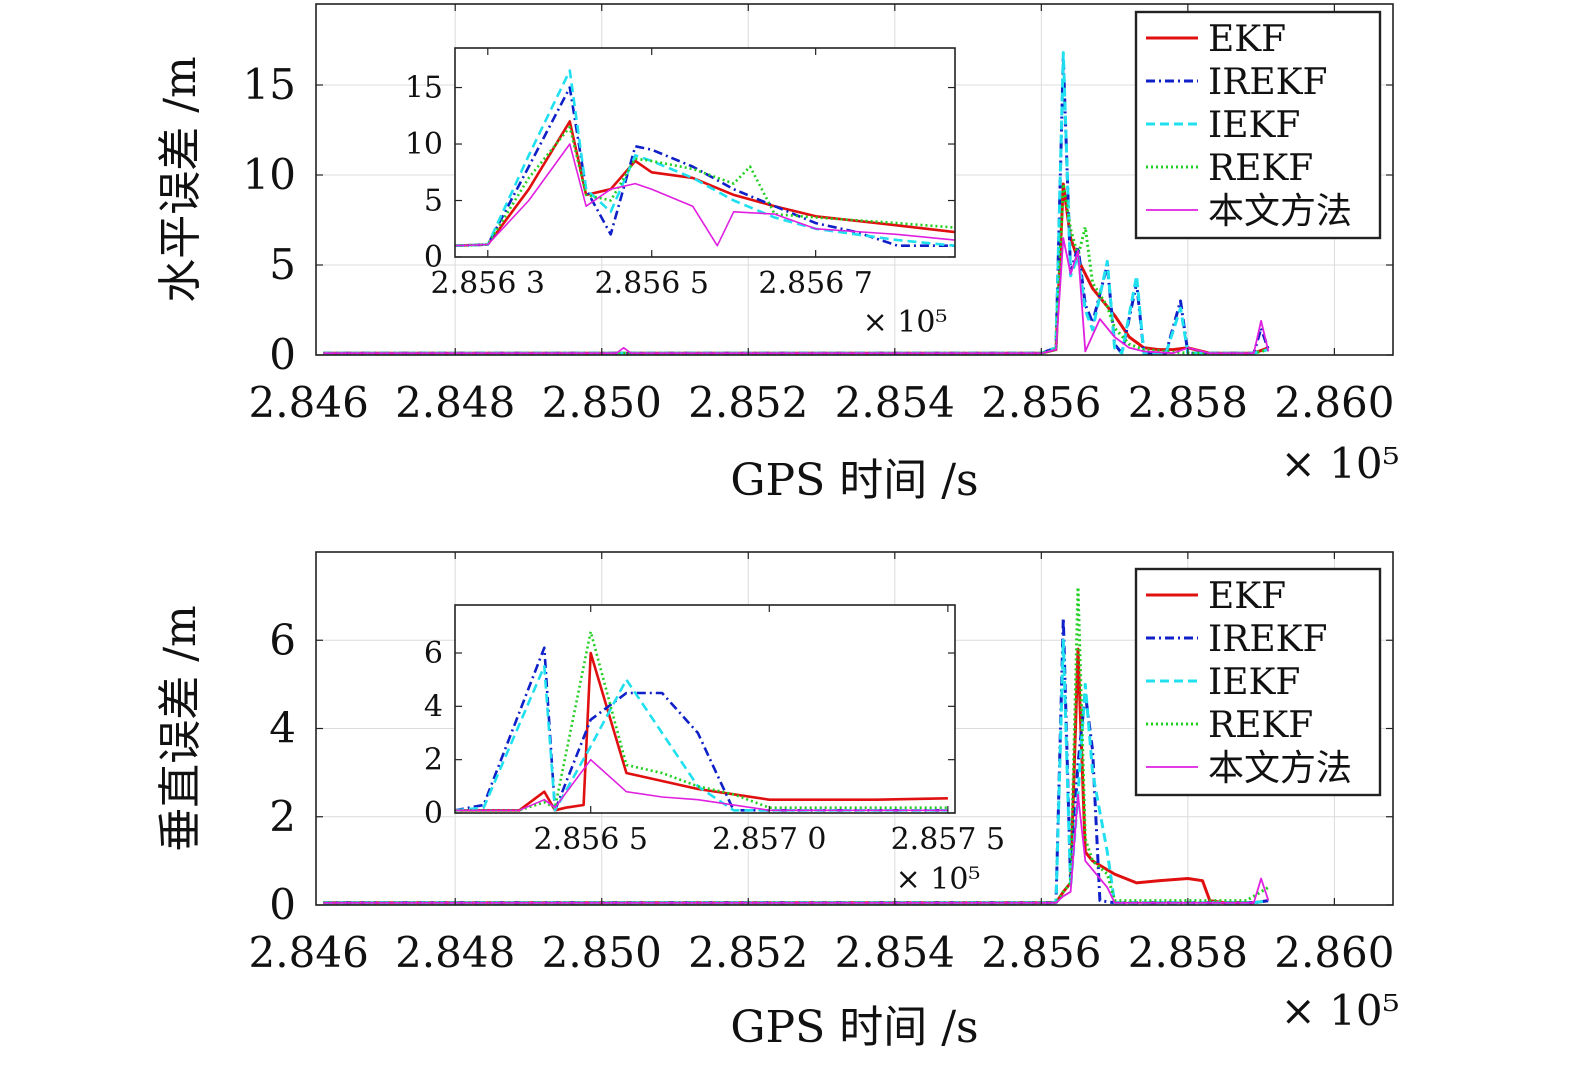 The height and width of the screenshot is (1065, 1575). I want to click on y-axis-label: 垂直误差 /m, so click(180, 728).